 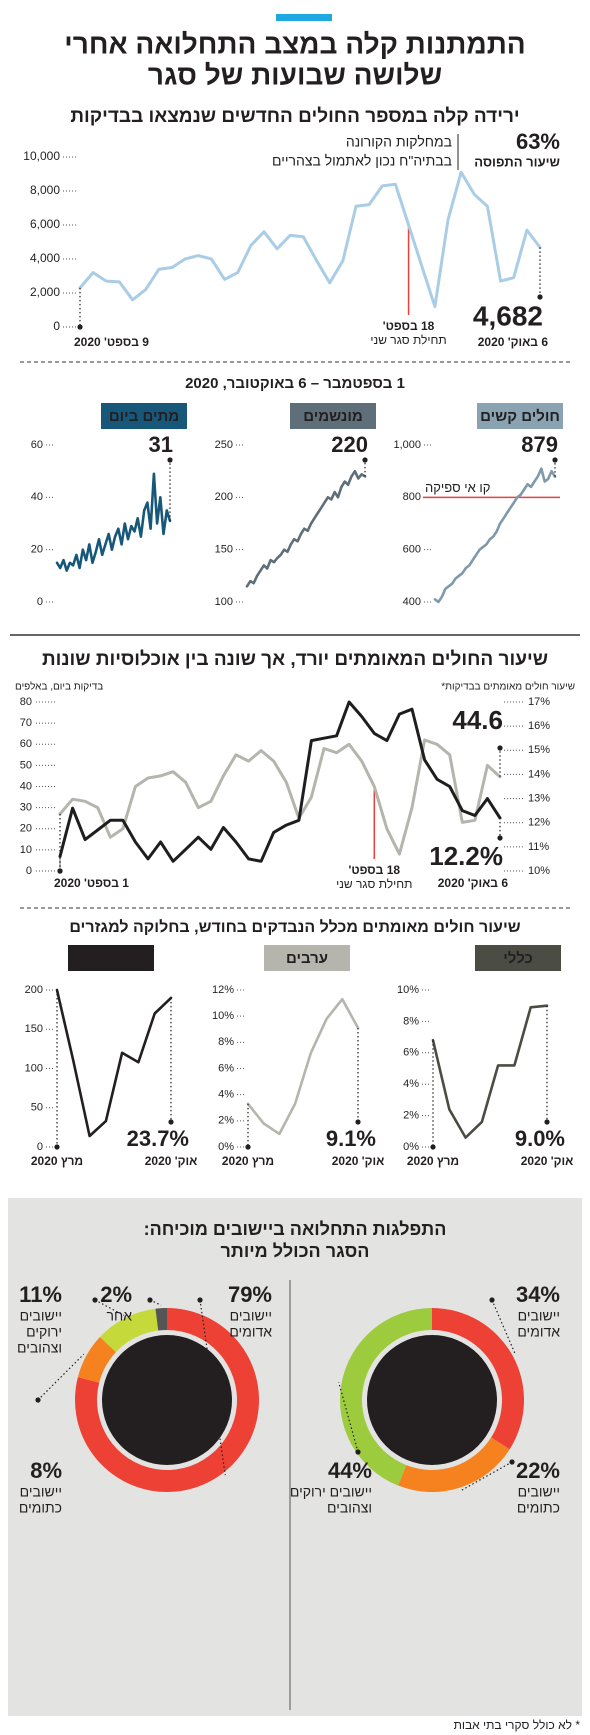 I want to click on annotation-text: תחילת סגר שני, so click(x=408, y=340).